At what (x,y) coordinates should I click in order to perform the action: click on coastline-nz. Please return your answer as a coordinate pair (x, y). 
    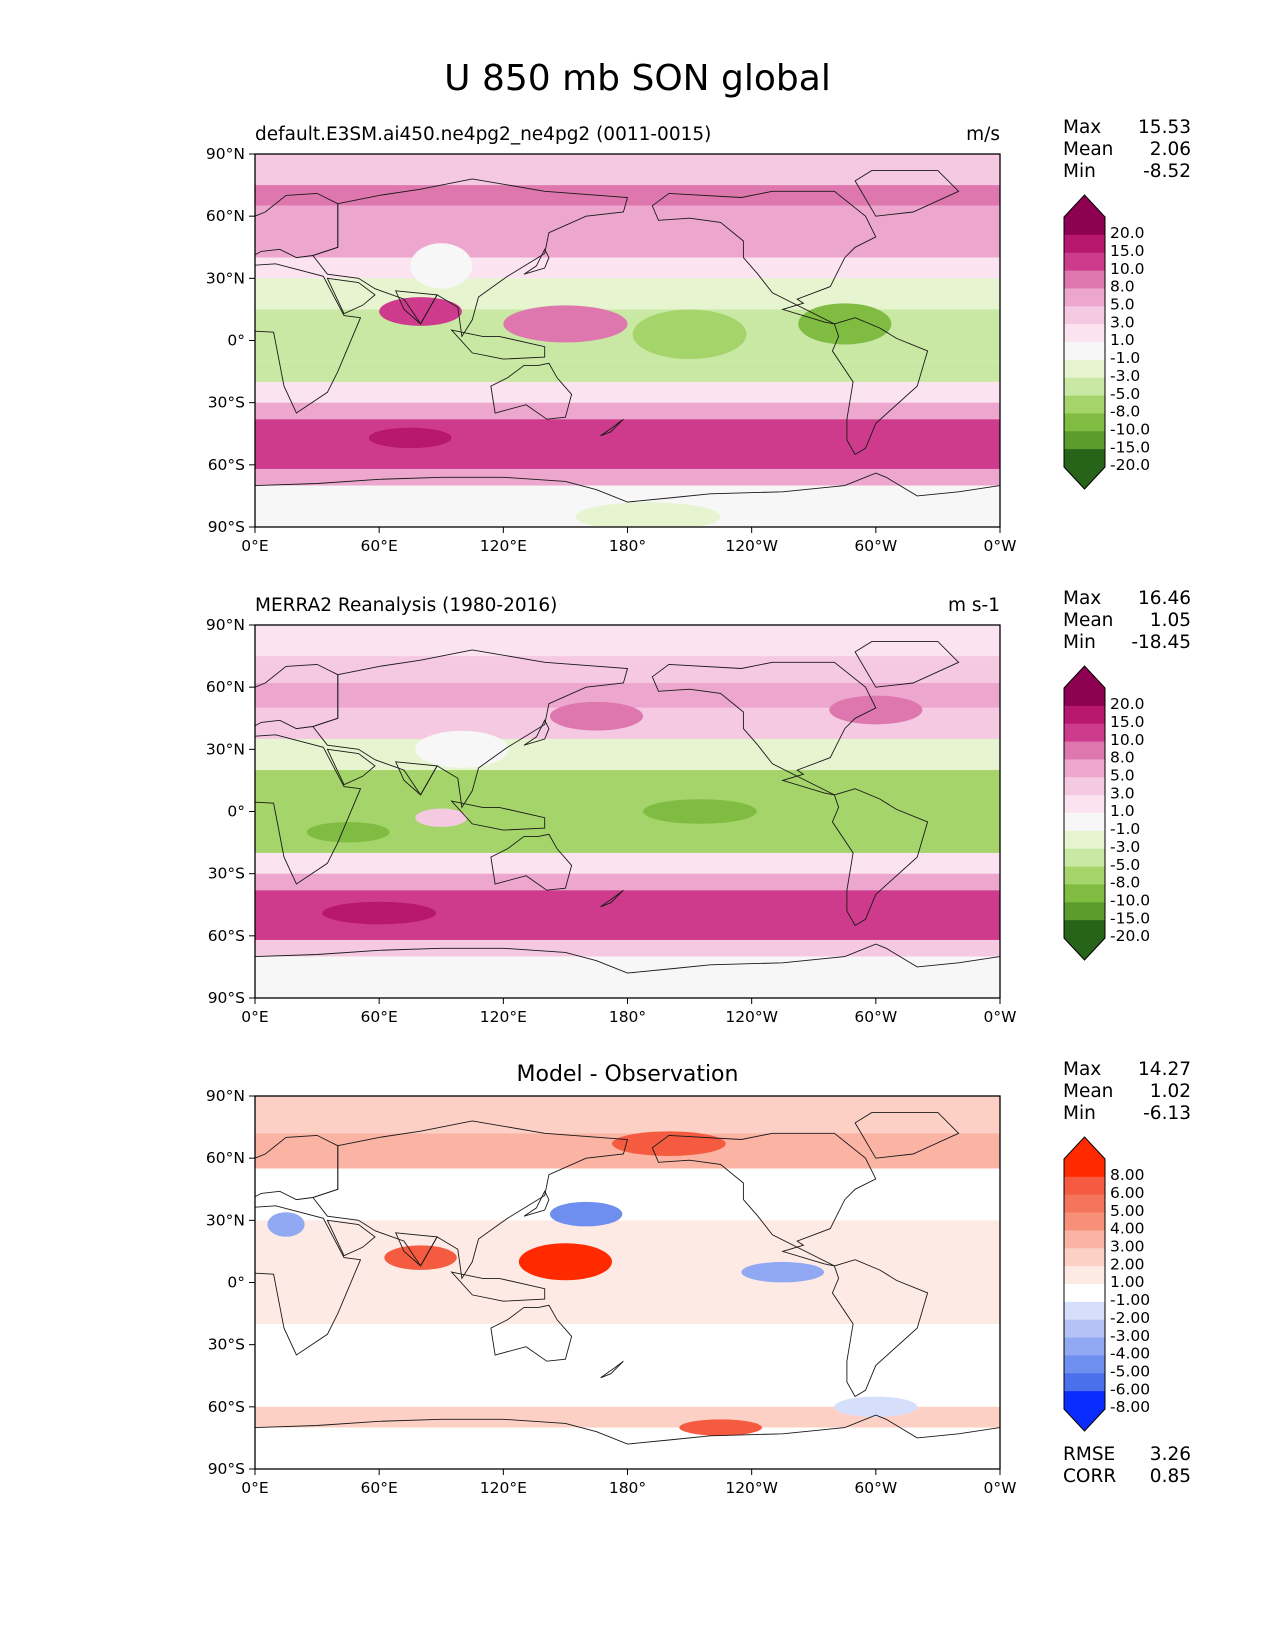
    Looking at the image, I should click on (612, 898).